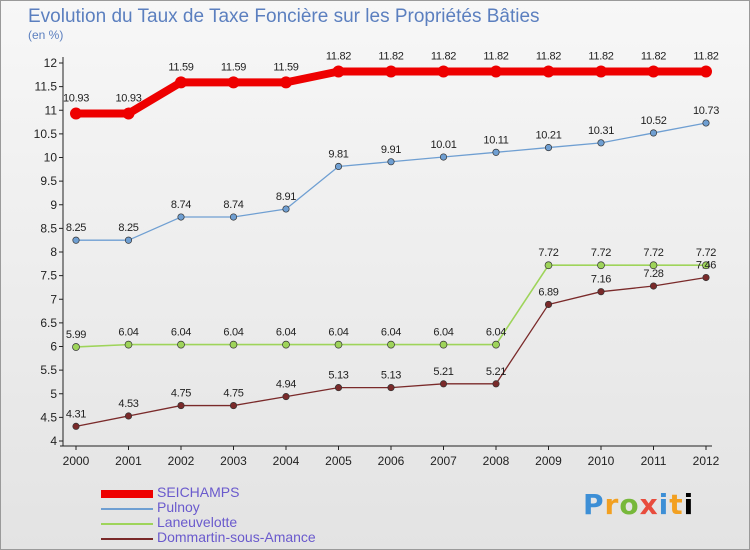  Describe the element at coordinates (53, 205) in the screenshot. I see `y-tick-label: 9` at that location.